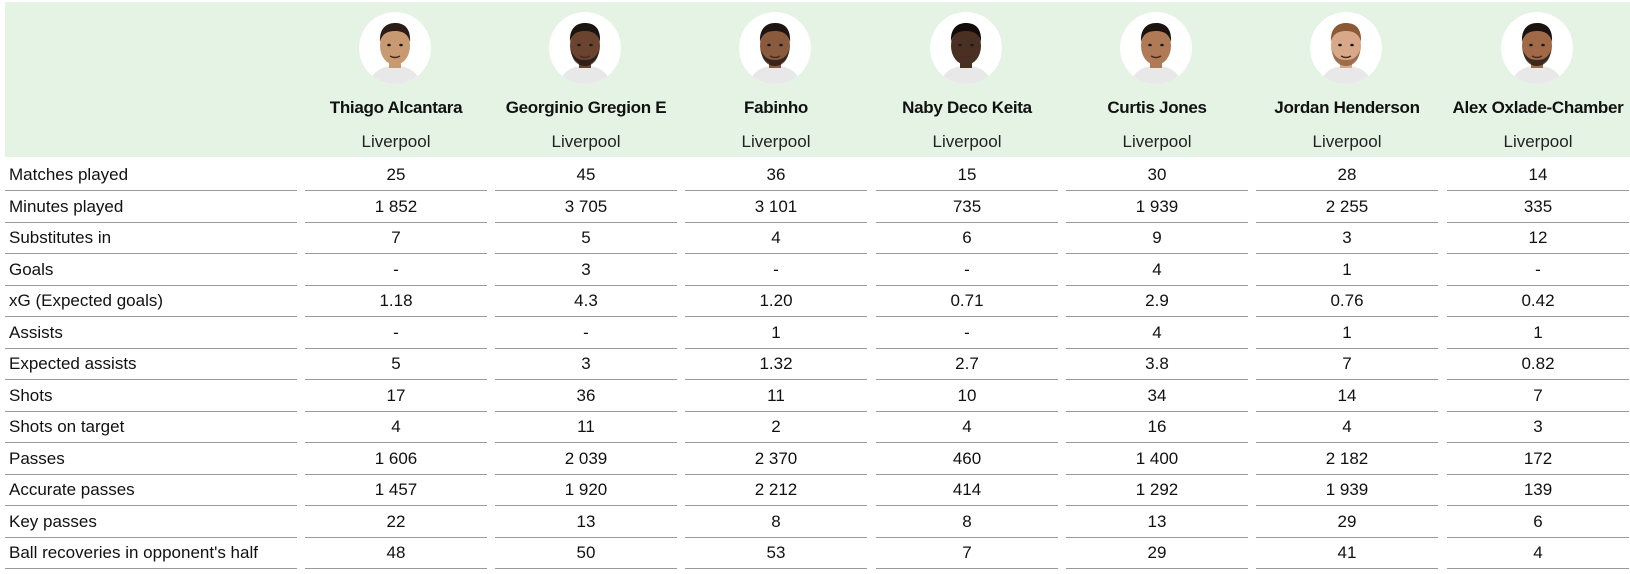  I want to click on stat-value: 25, so click(396, 174).